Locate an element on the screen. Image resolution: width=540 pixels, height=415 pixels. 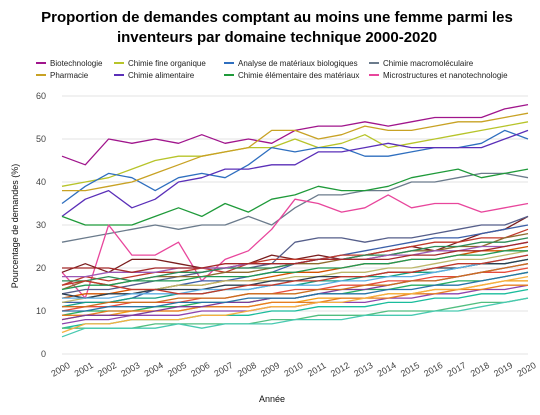
y-tick-label: 10 is located at coordinates (41, 311).